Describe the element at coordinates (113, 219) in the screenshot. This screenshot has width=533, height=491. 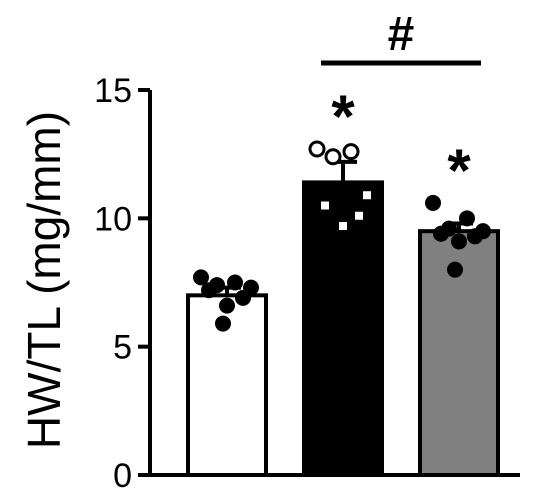
I see `y-tick-label: 10` at that location.